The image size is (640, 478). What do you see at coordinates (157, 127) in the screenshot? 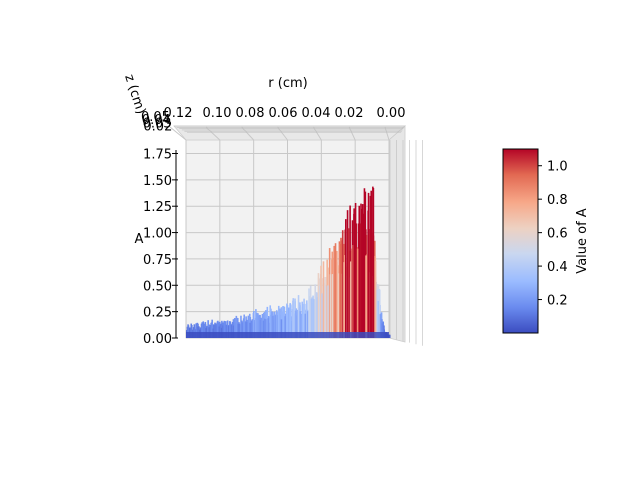
I see `y-tick-label-3: 0.02` at bounding box center [157, 127].